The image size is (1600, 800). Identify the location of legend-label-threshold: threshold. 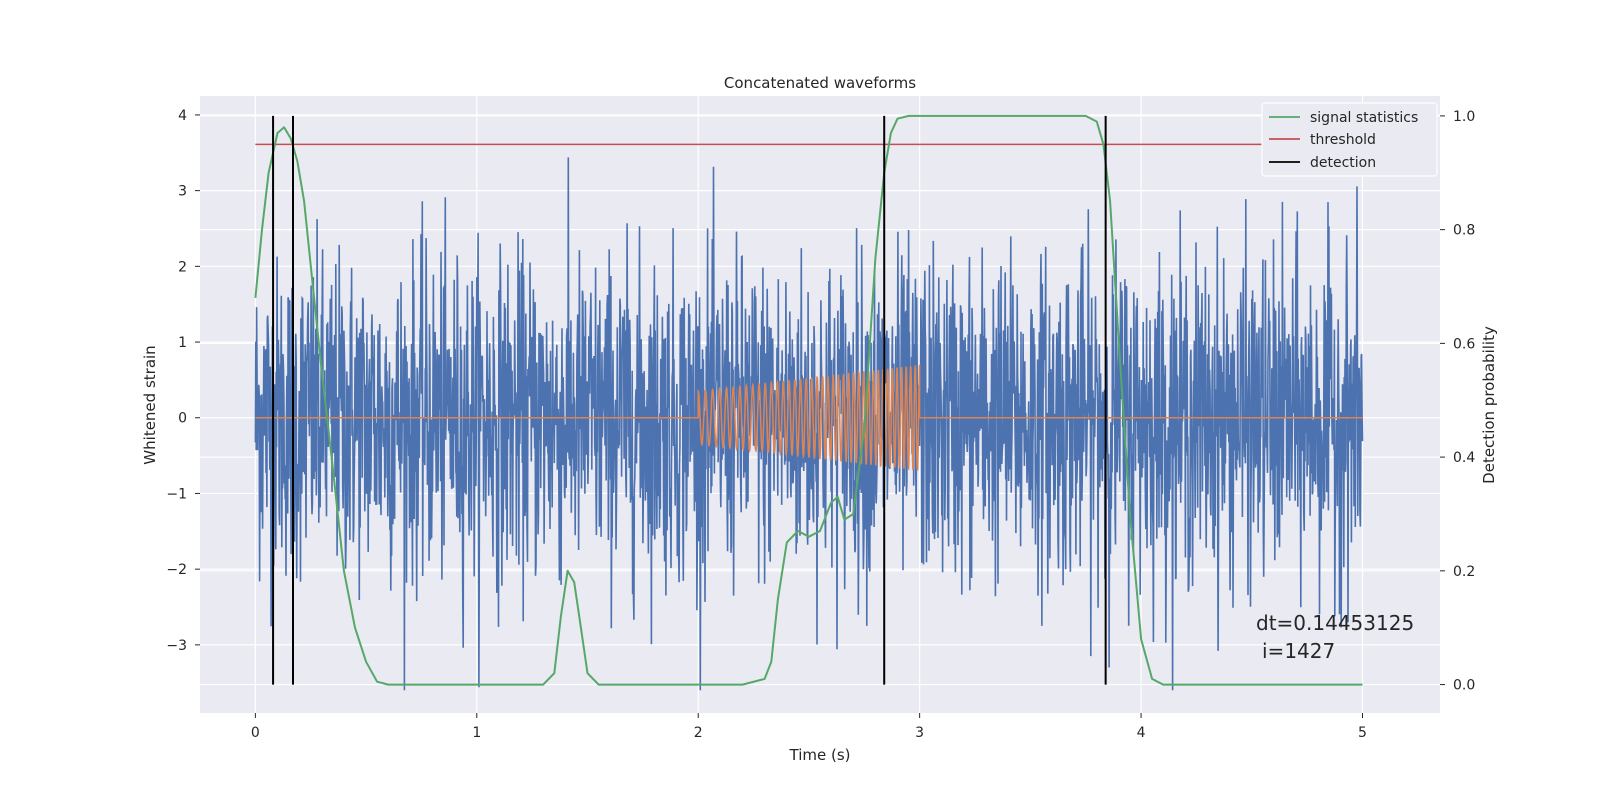
(1343, 140).